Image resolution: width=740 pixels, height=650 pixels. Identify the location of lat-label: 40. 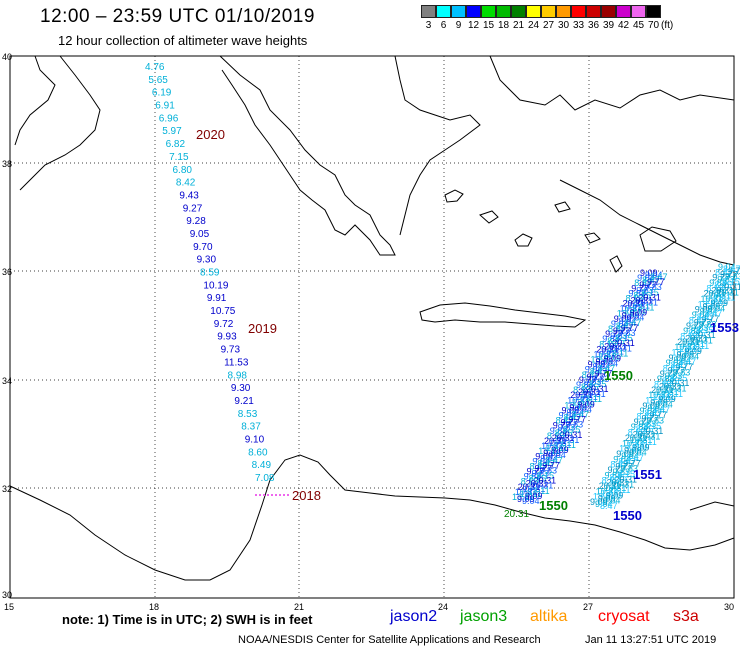
(7, 57).